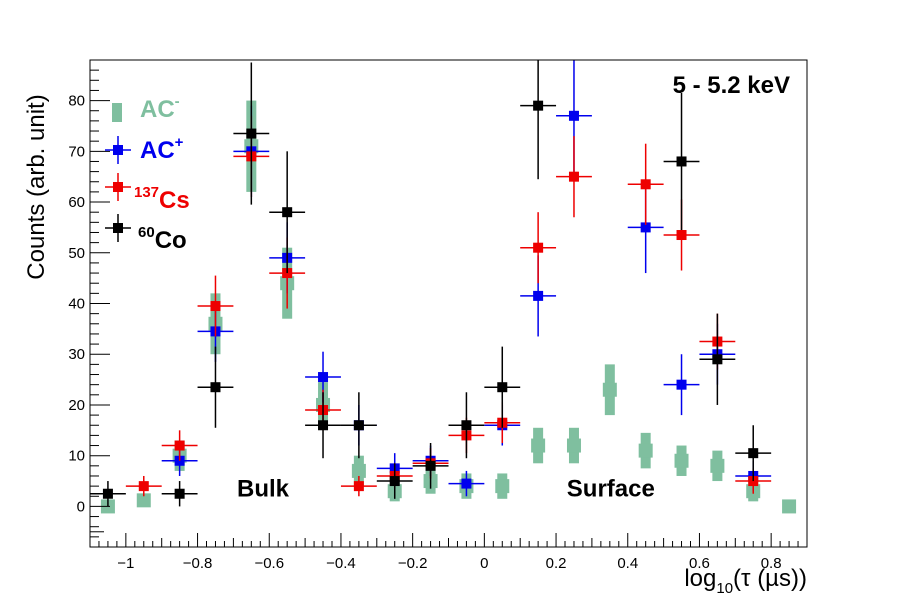  Describe the element at coordinates (263, 488) in the screenshot. I see `annotation-bulk: Bulk` at that location.